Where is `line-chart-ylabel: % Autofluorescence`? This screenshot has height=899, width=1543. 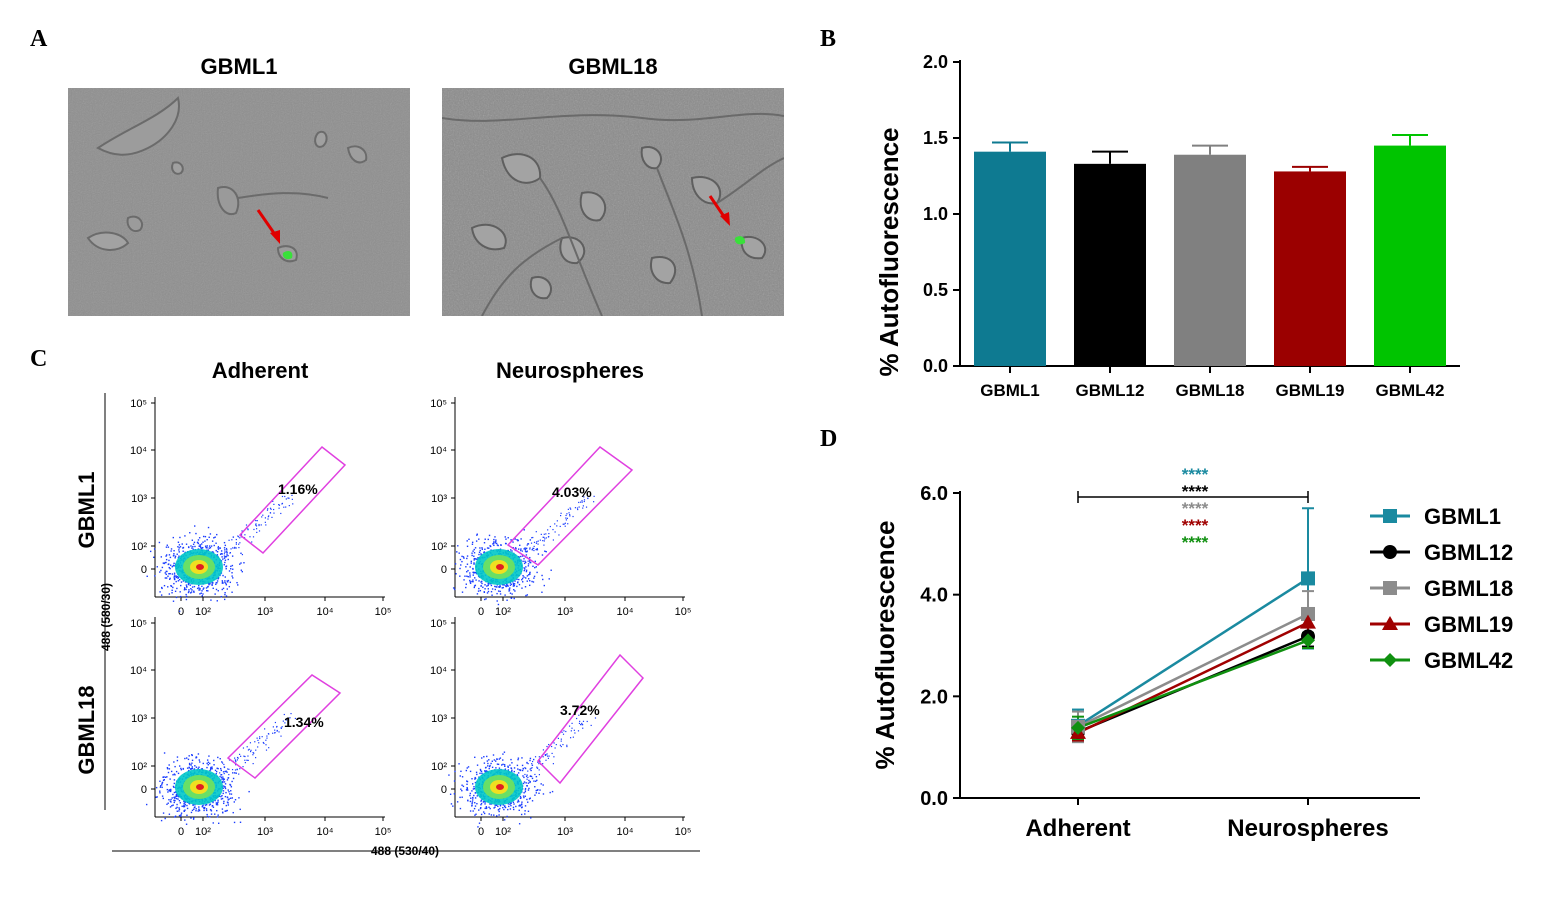
line-chart-ylabel: % Autofluorescence is located at coordinates (885, 645).